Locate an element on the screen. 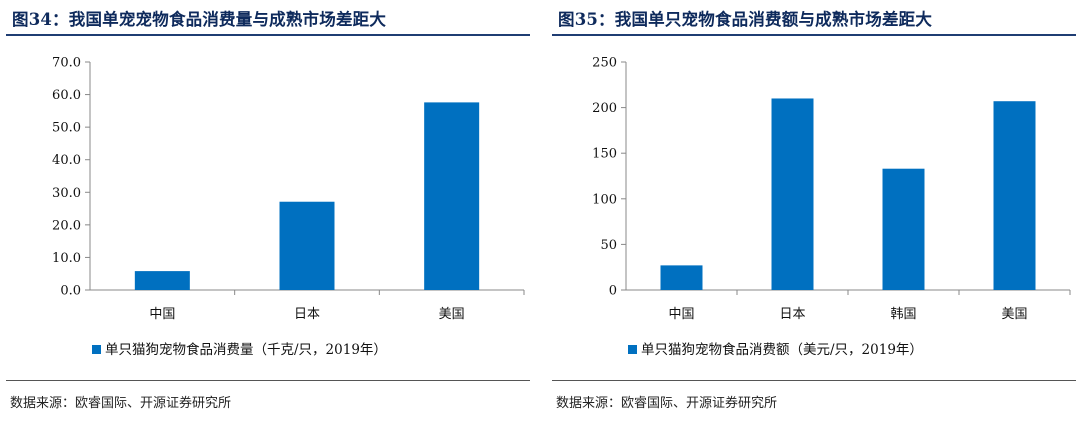 This screenshot has width=1080, height=424. legend-label: 单只猫狗宠物食品消费额（美元/只，2019年） is located at coordinates (782, 349).